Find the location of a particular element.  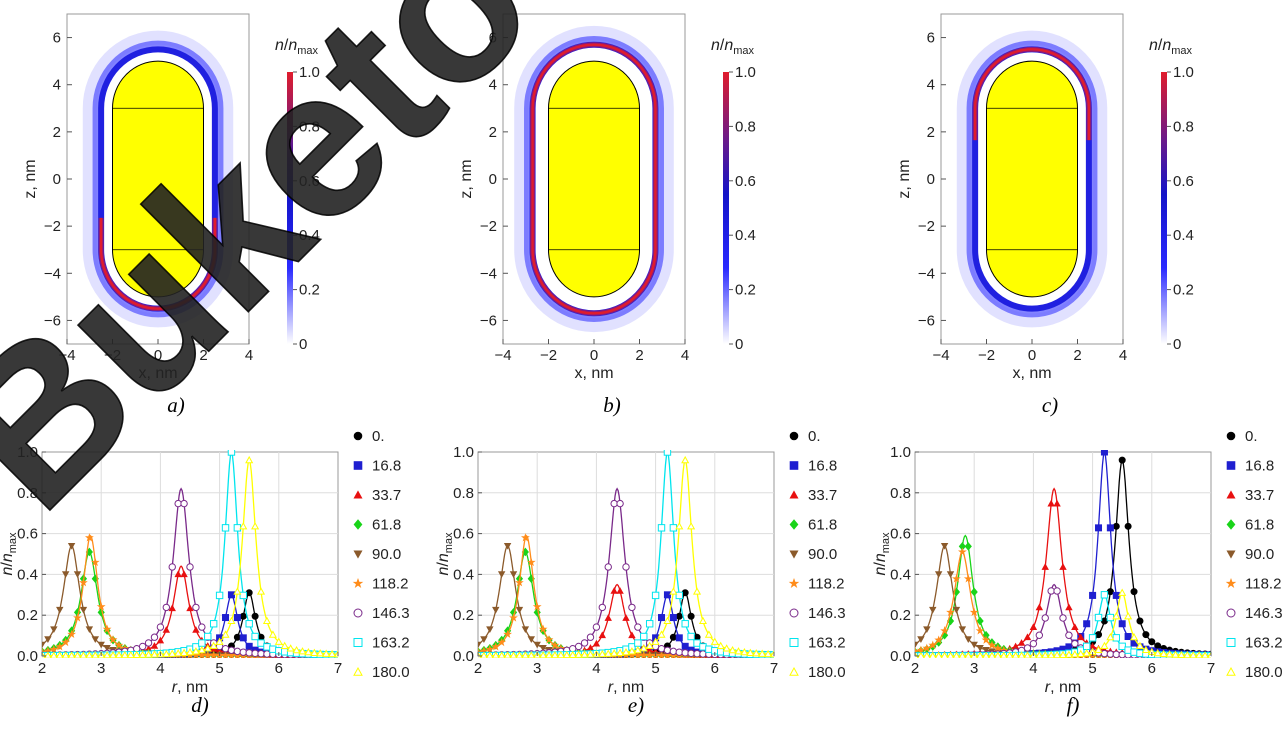

colorbar-tick-label: 1.0 is located at coordinates (1183, 72).